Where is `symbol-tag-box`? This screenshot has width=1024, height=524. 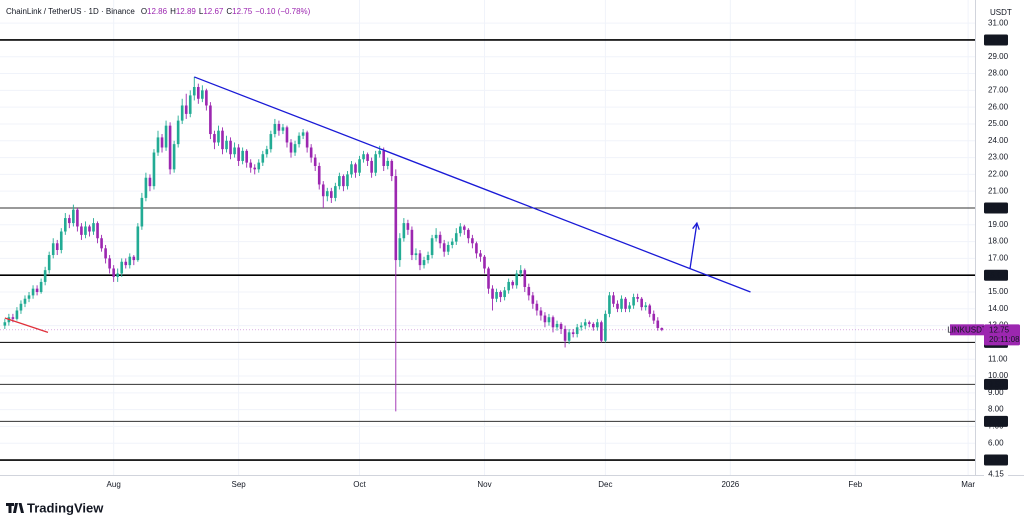 symbol-tag-box is located at coordinates (967, 330).